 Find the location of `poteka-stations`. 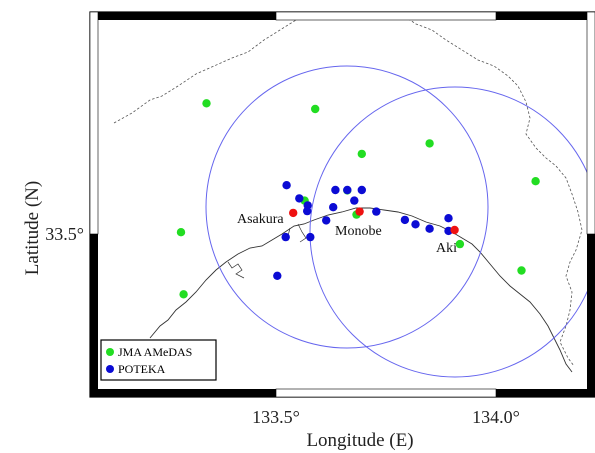

poteka-stations is located at coordinates (363, 230).